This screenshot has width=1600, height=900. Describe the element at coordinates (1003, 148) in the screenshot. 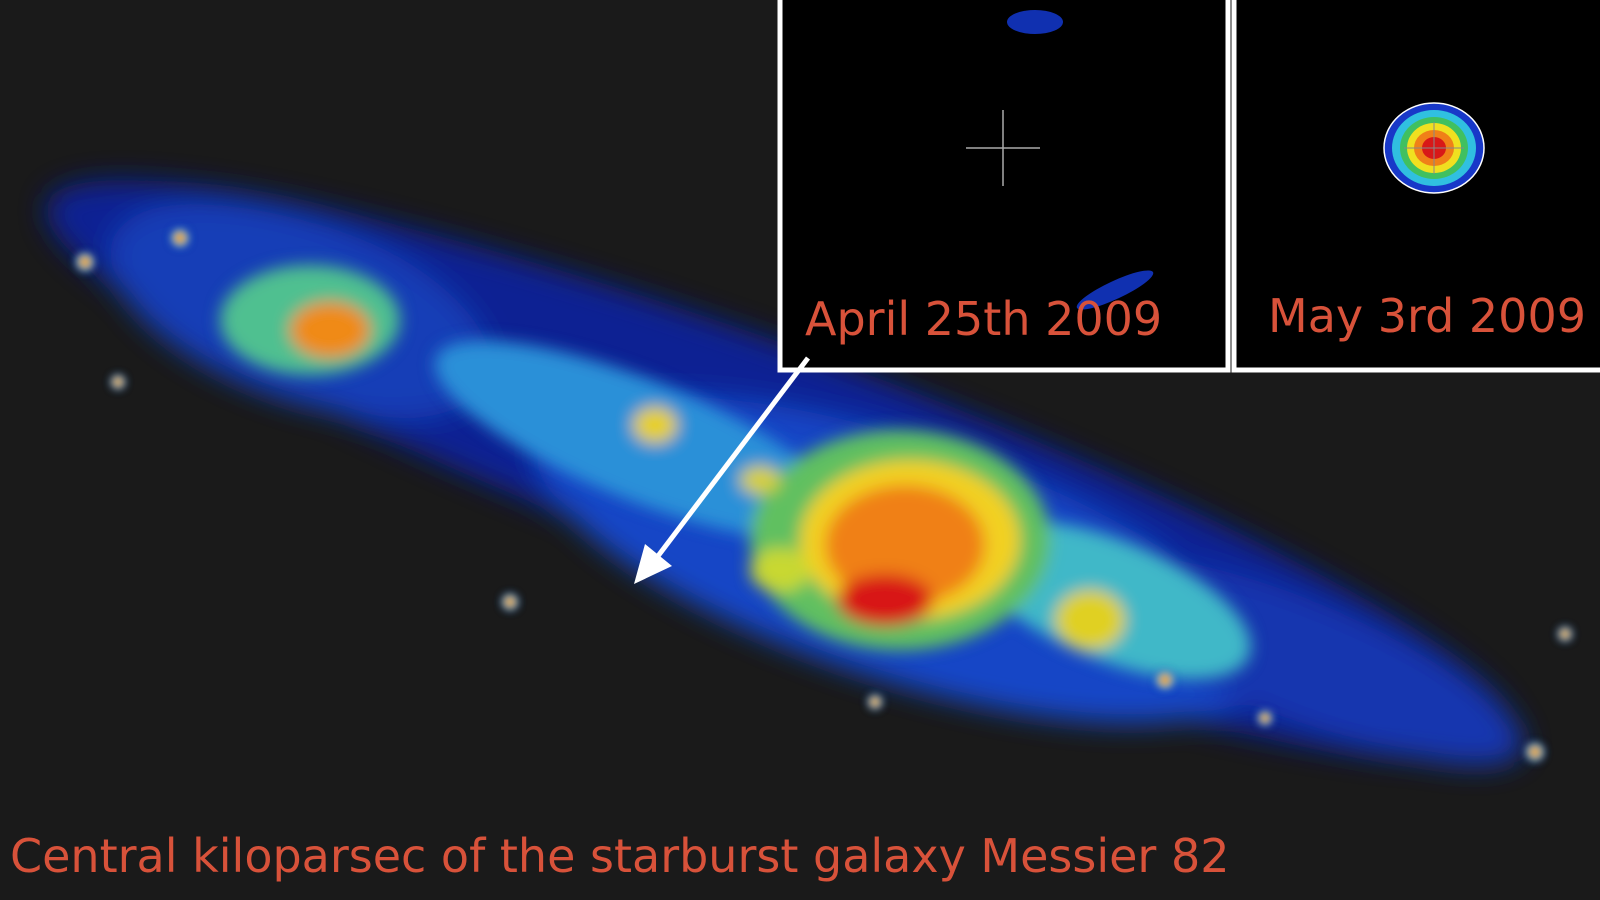

I see `crosshair` at that location.